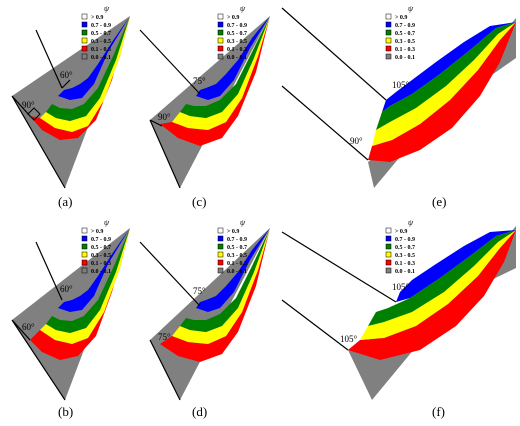 This screenshot has height=426, width=520. What do you see at coordinates (199, 81) in the screenshot?
I see `upper-angle-label: 75°` at bounding box center [199, 81].